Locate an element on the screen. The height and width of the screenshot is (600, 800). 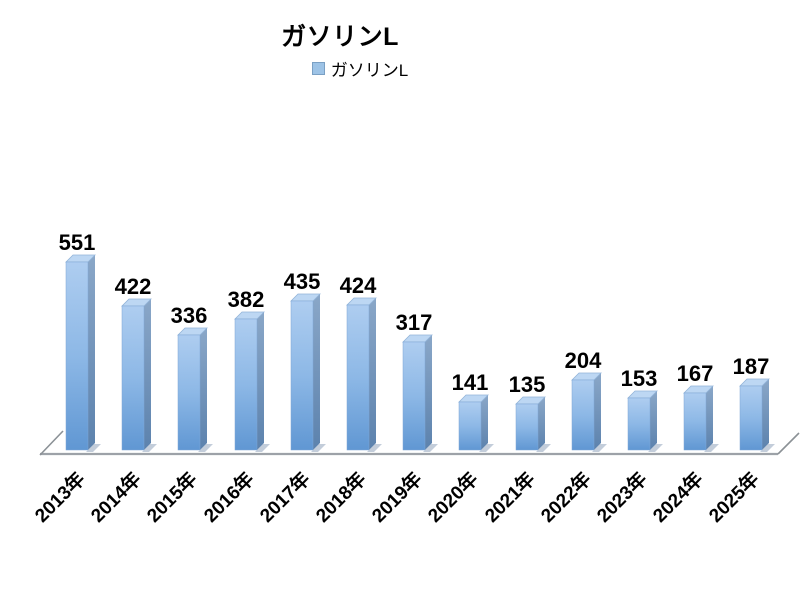
data-label: 317 is located at coordinates (414, 322).